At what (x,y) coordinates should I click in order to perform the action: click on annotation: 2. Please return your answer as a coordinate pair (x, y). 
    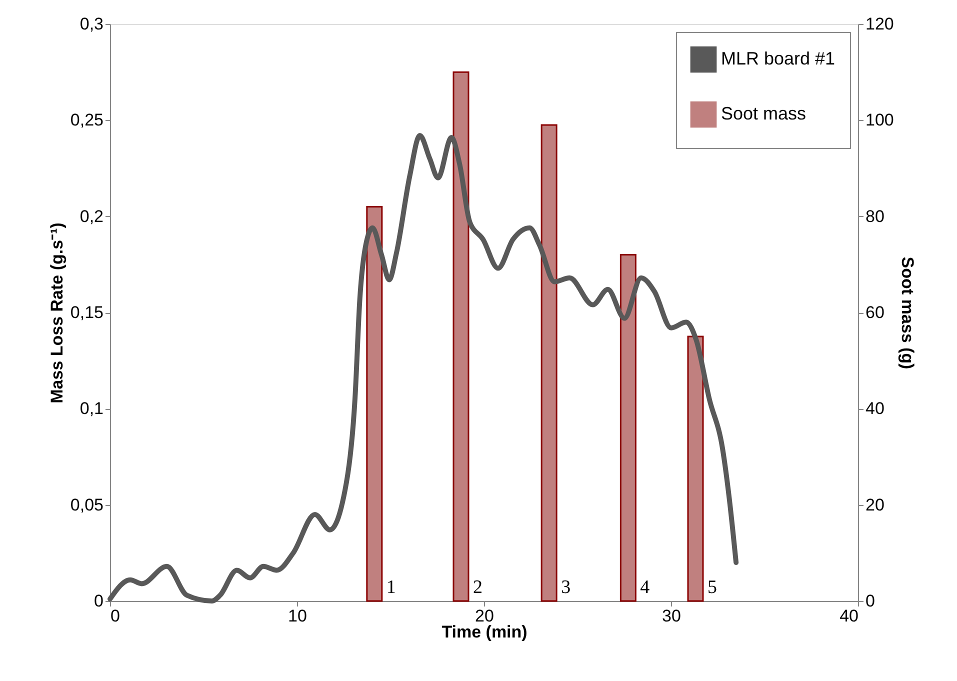
    Looking at the image, I should click on (477, 587).